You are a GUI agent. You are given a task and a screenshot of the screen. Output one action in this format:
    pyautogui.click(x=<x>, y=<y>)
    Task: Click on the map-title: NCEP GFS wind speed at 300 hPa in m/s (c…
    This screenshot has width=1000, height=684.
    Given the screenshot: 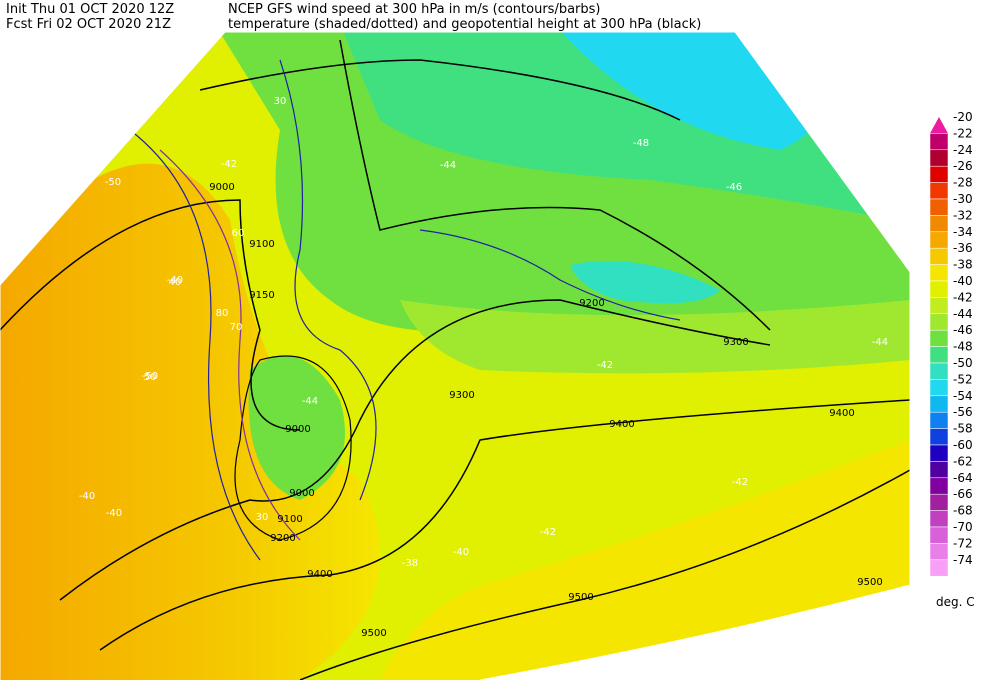 What is the action you would take?
    pyautogui.click(x=414, y=9)
    